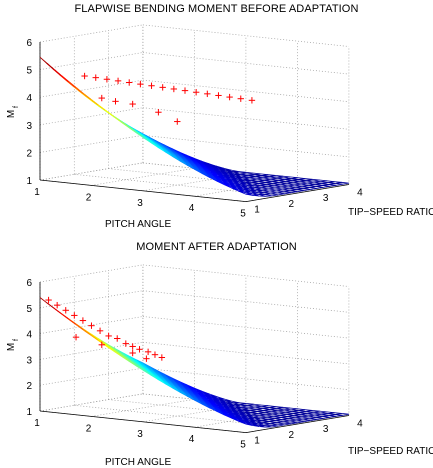  I want to click on chart-title: MOMENT AFTER ADAPTATION, so click(216, 247).